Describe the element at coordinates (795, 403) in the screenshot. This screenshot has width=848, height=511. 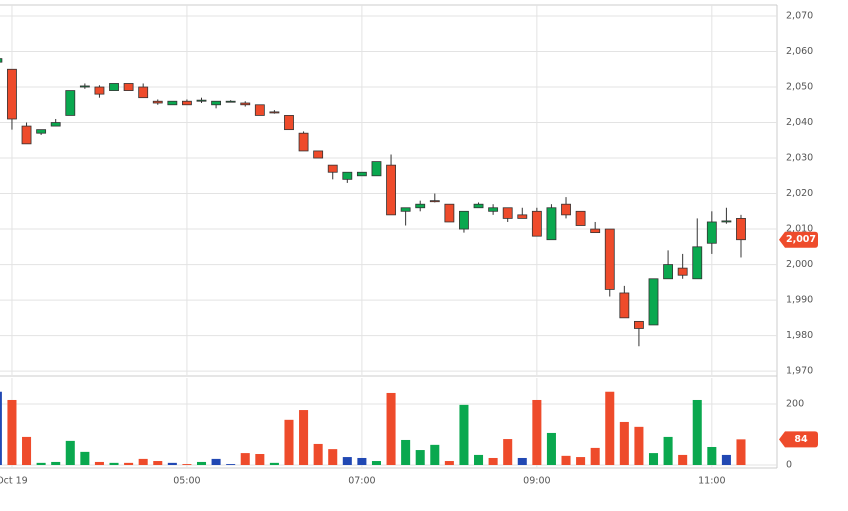
I see `y-tick-label: 200` at that location.